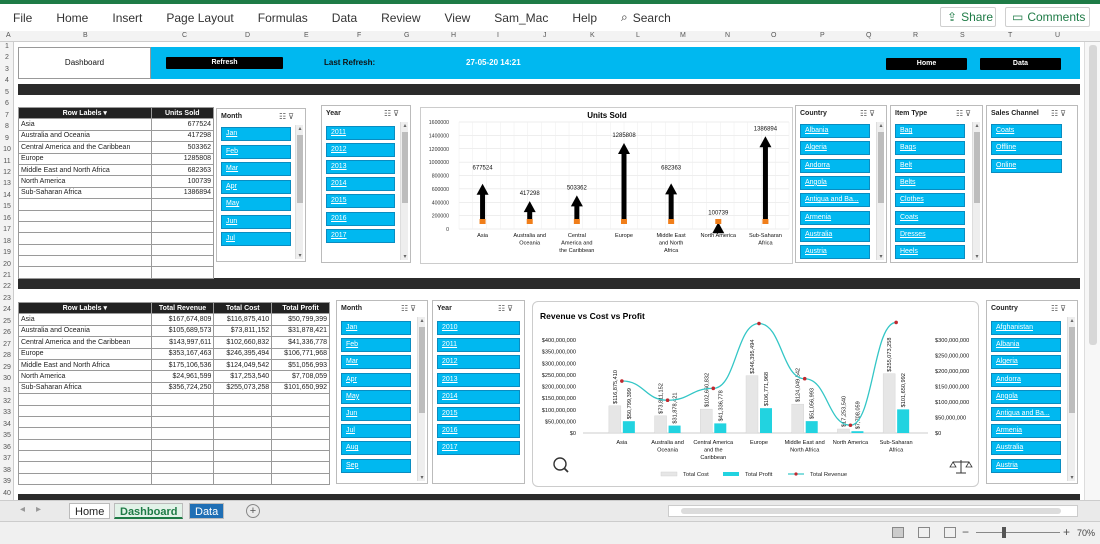  I want to click on zoom-in-icon: +, so click(1067, 532).